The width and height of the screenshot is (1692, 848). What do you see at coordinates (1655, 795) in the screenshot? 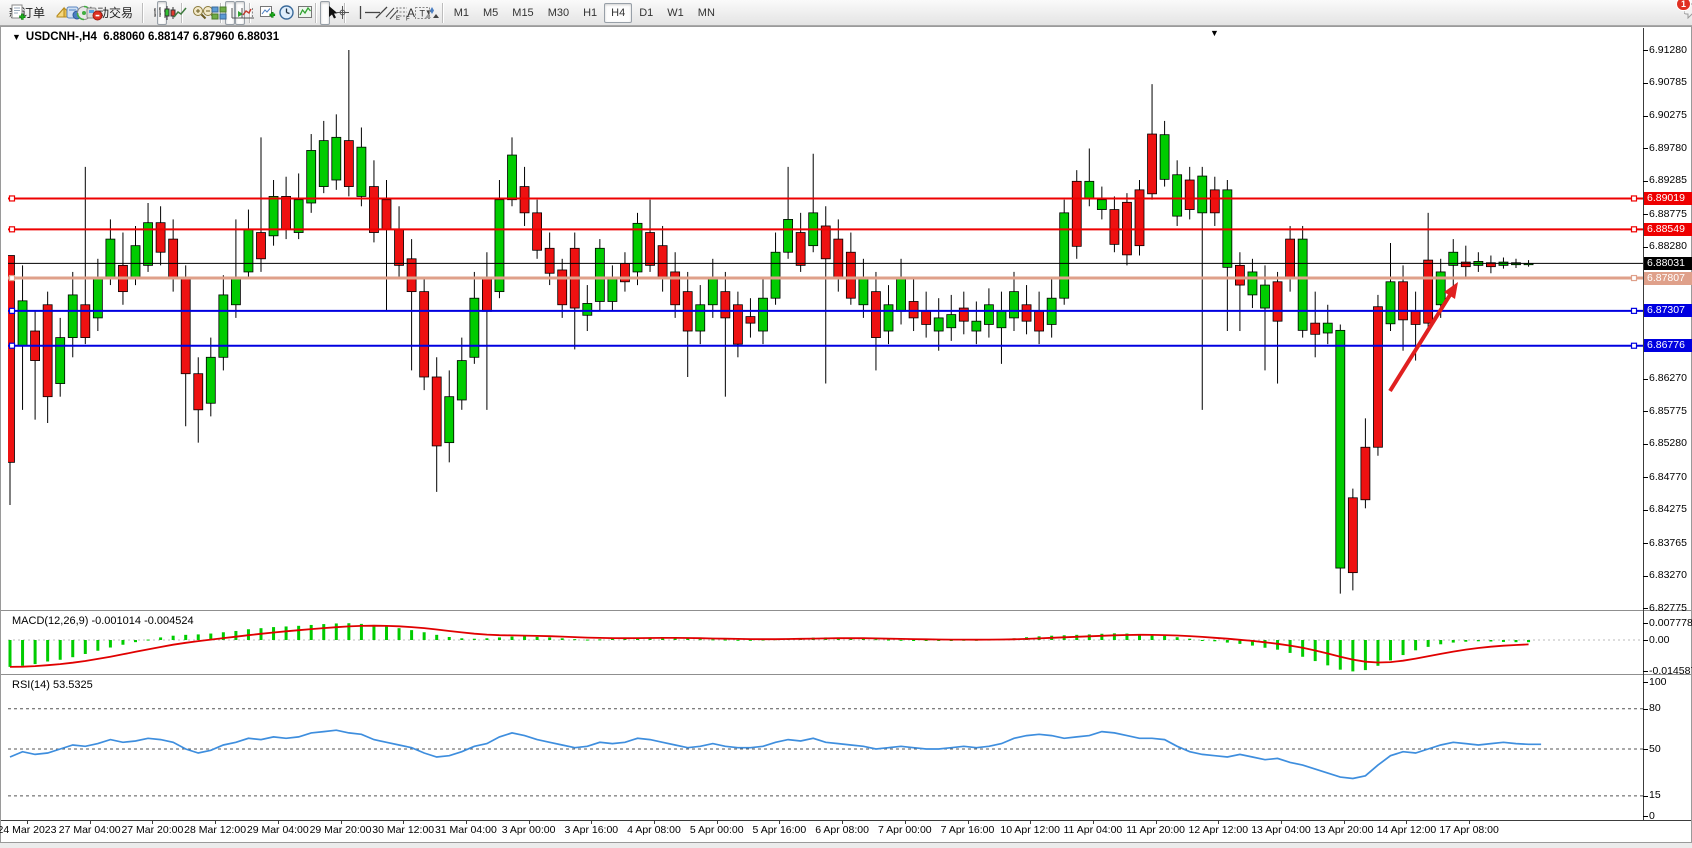
I see `rsi-scale-label: 15` at bounding box center [1655, 795].